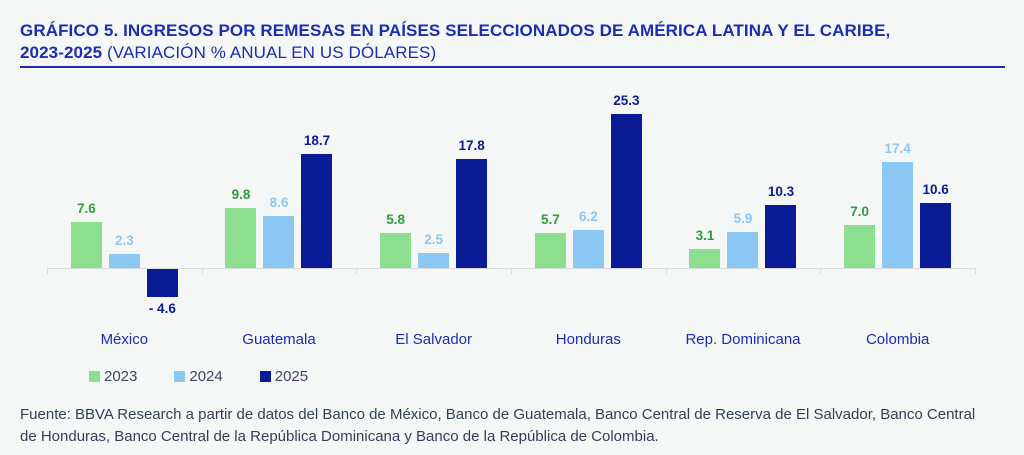 Image resolution: width=1024 pixels, height=455 pixels. Describe the element at coordinates (124, 339) in the screenshot. I see `category-label-m-xico: México` at that location.